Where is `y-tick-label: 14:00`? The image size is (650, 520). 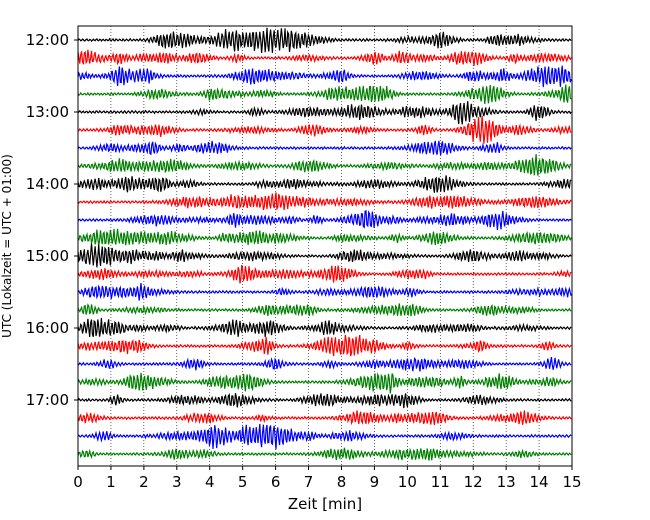 y-tick-label: 14:00 is located at coordinates (47, 184).